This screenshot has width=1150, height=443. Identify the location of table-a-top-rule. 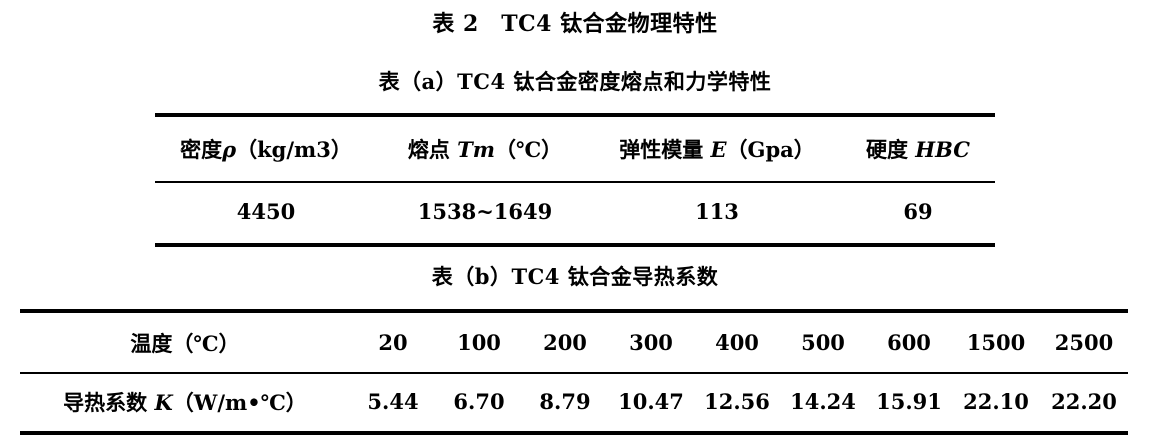
(575, 115).